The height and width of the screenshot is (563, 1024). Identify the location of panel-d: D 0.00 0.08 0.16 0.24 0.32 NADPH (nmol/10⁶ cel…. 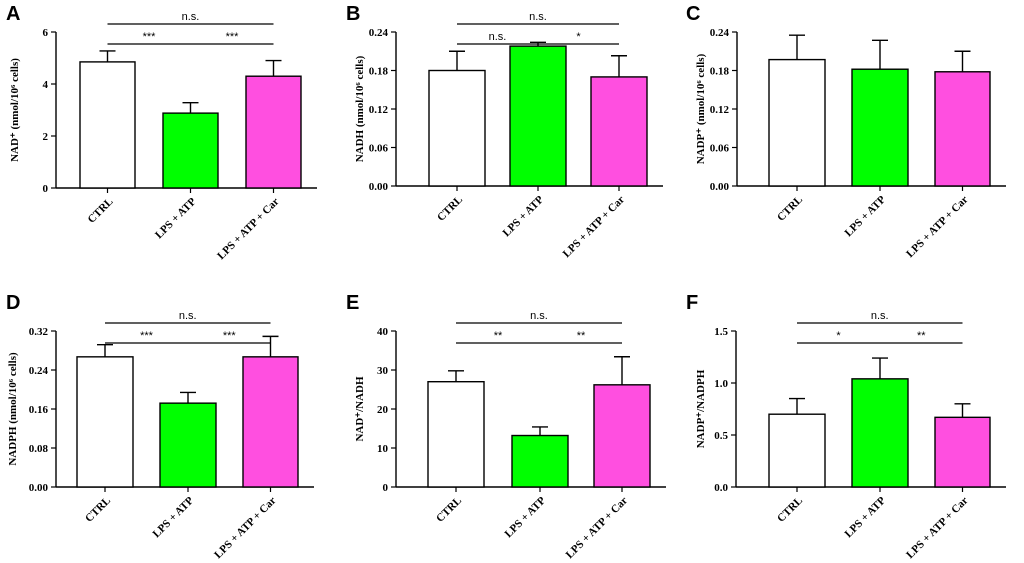
(160, 426).